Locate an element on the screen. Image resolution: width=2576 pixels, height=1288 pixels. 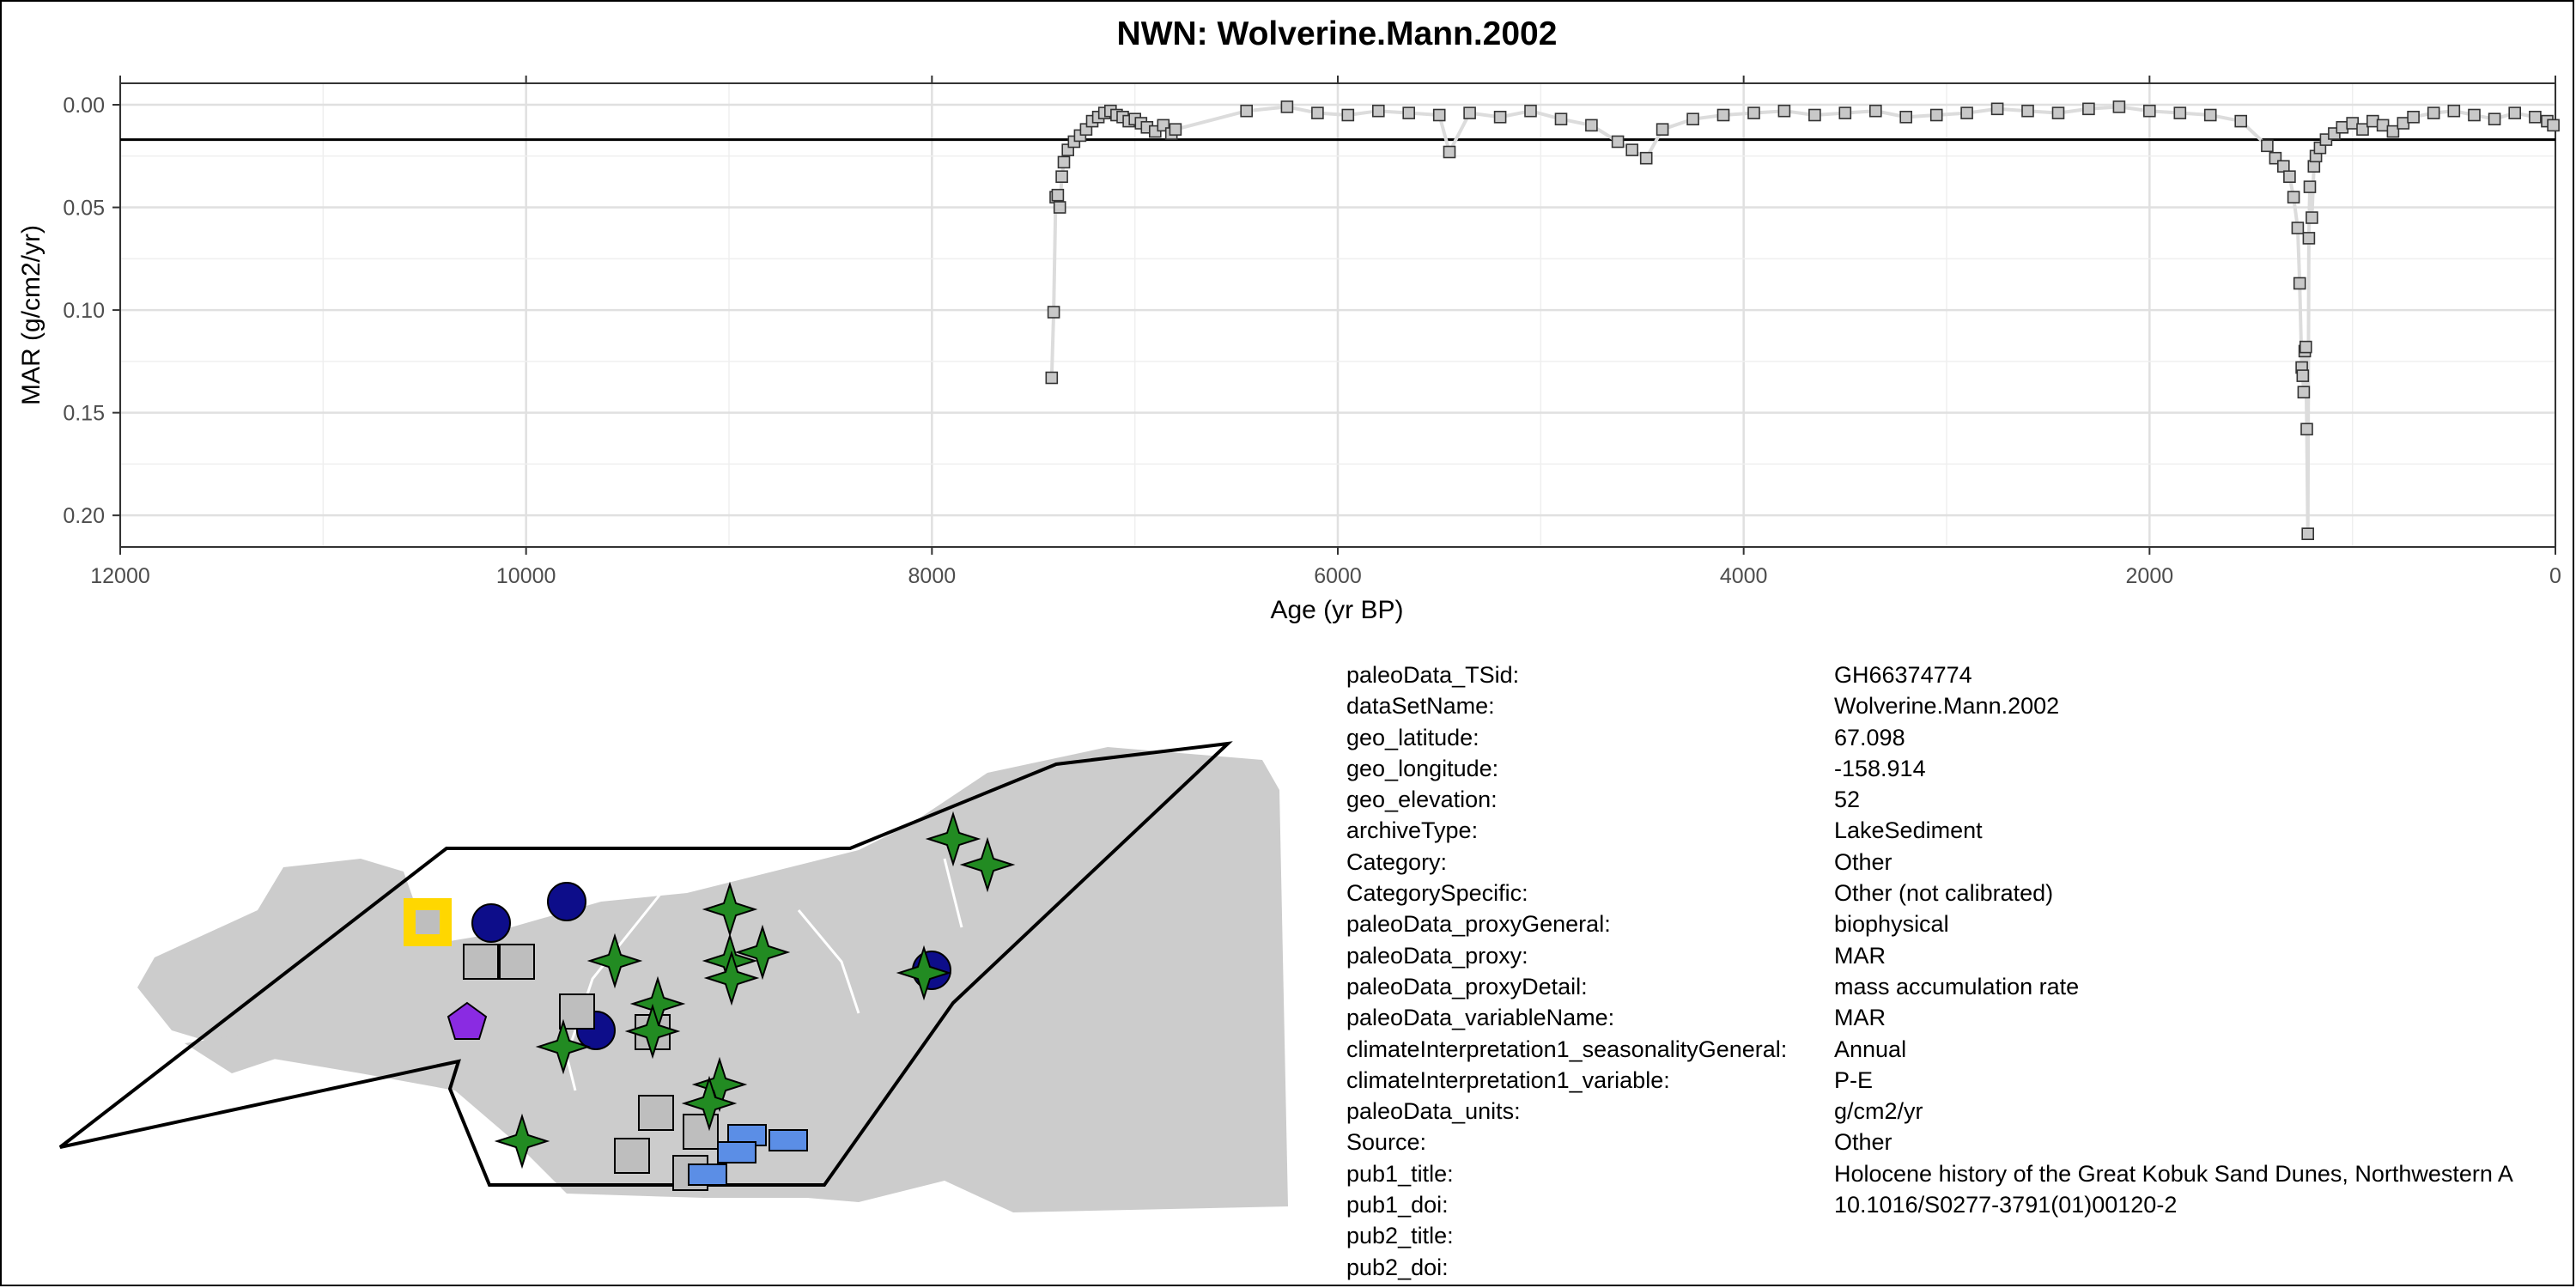
y-tick-label: 0.00 is located at coordinates (84, 106).